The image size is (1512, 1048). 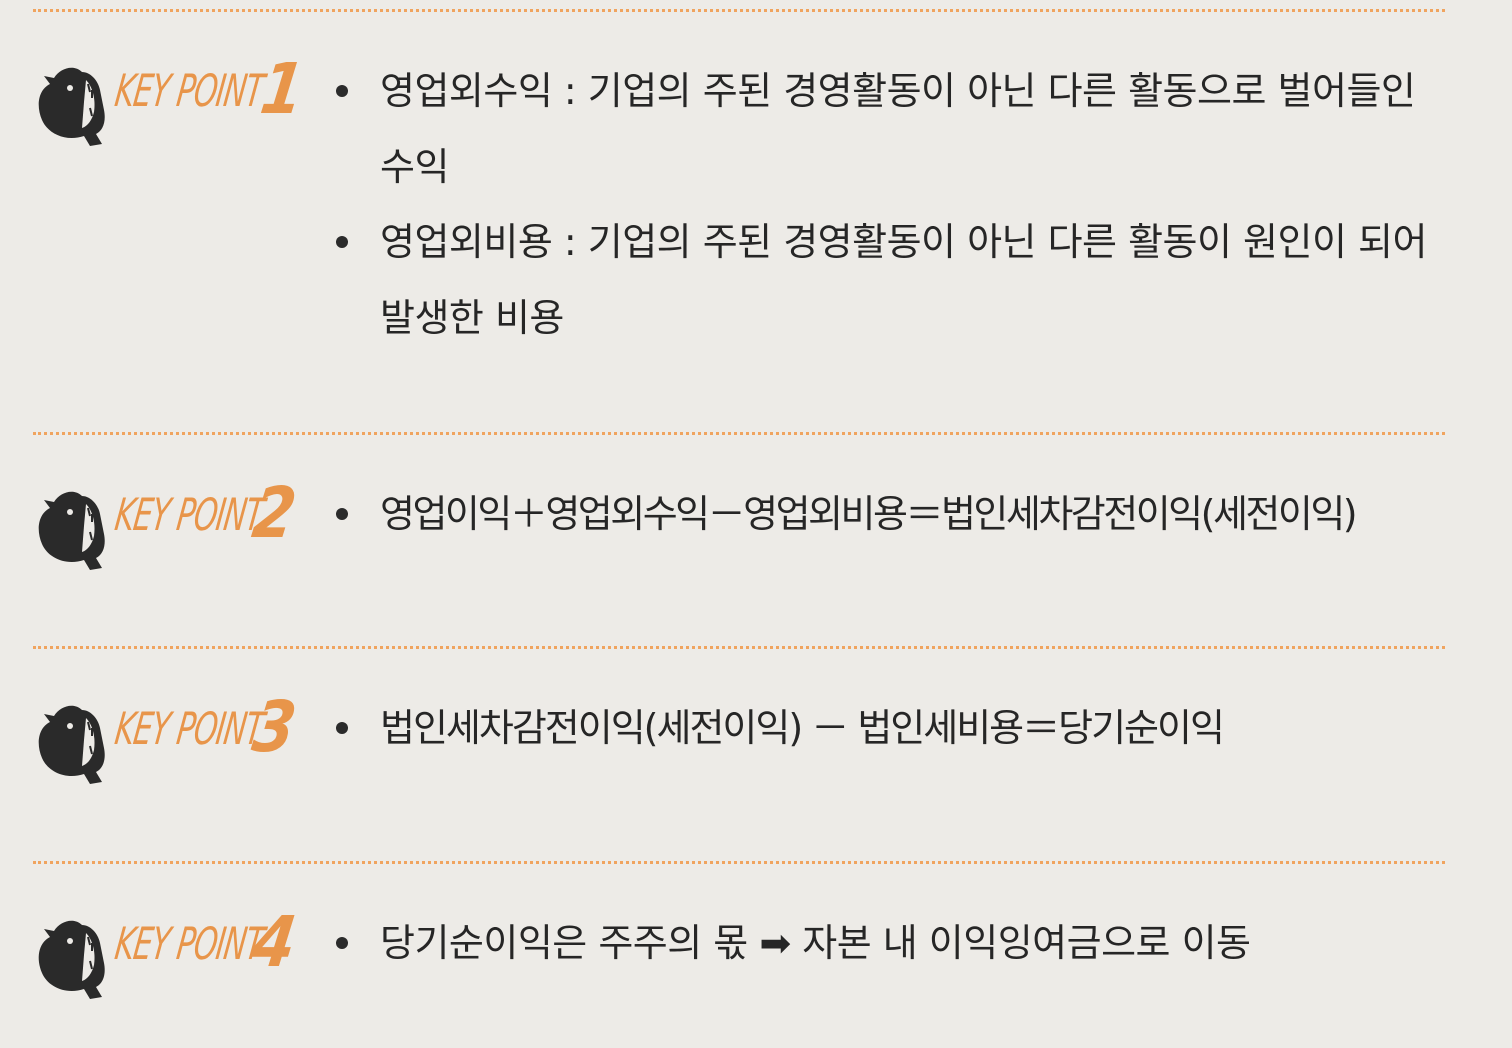 I want to click on list-item: 법인세차감전이익(세전이익) － 법인세비용＝당기순이익, so click(x=802, y=728).